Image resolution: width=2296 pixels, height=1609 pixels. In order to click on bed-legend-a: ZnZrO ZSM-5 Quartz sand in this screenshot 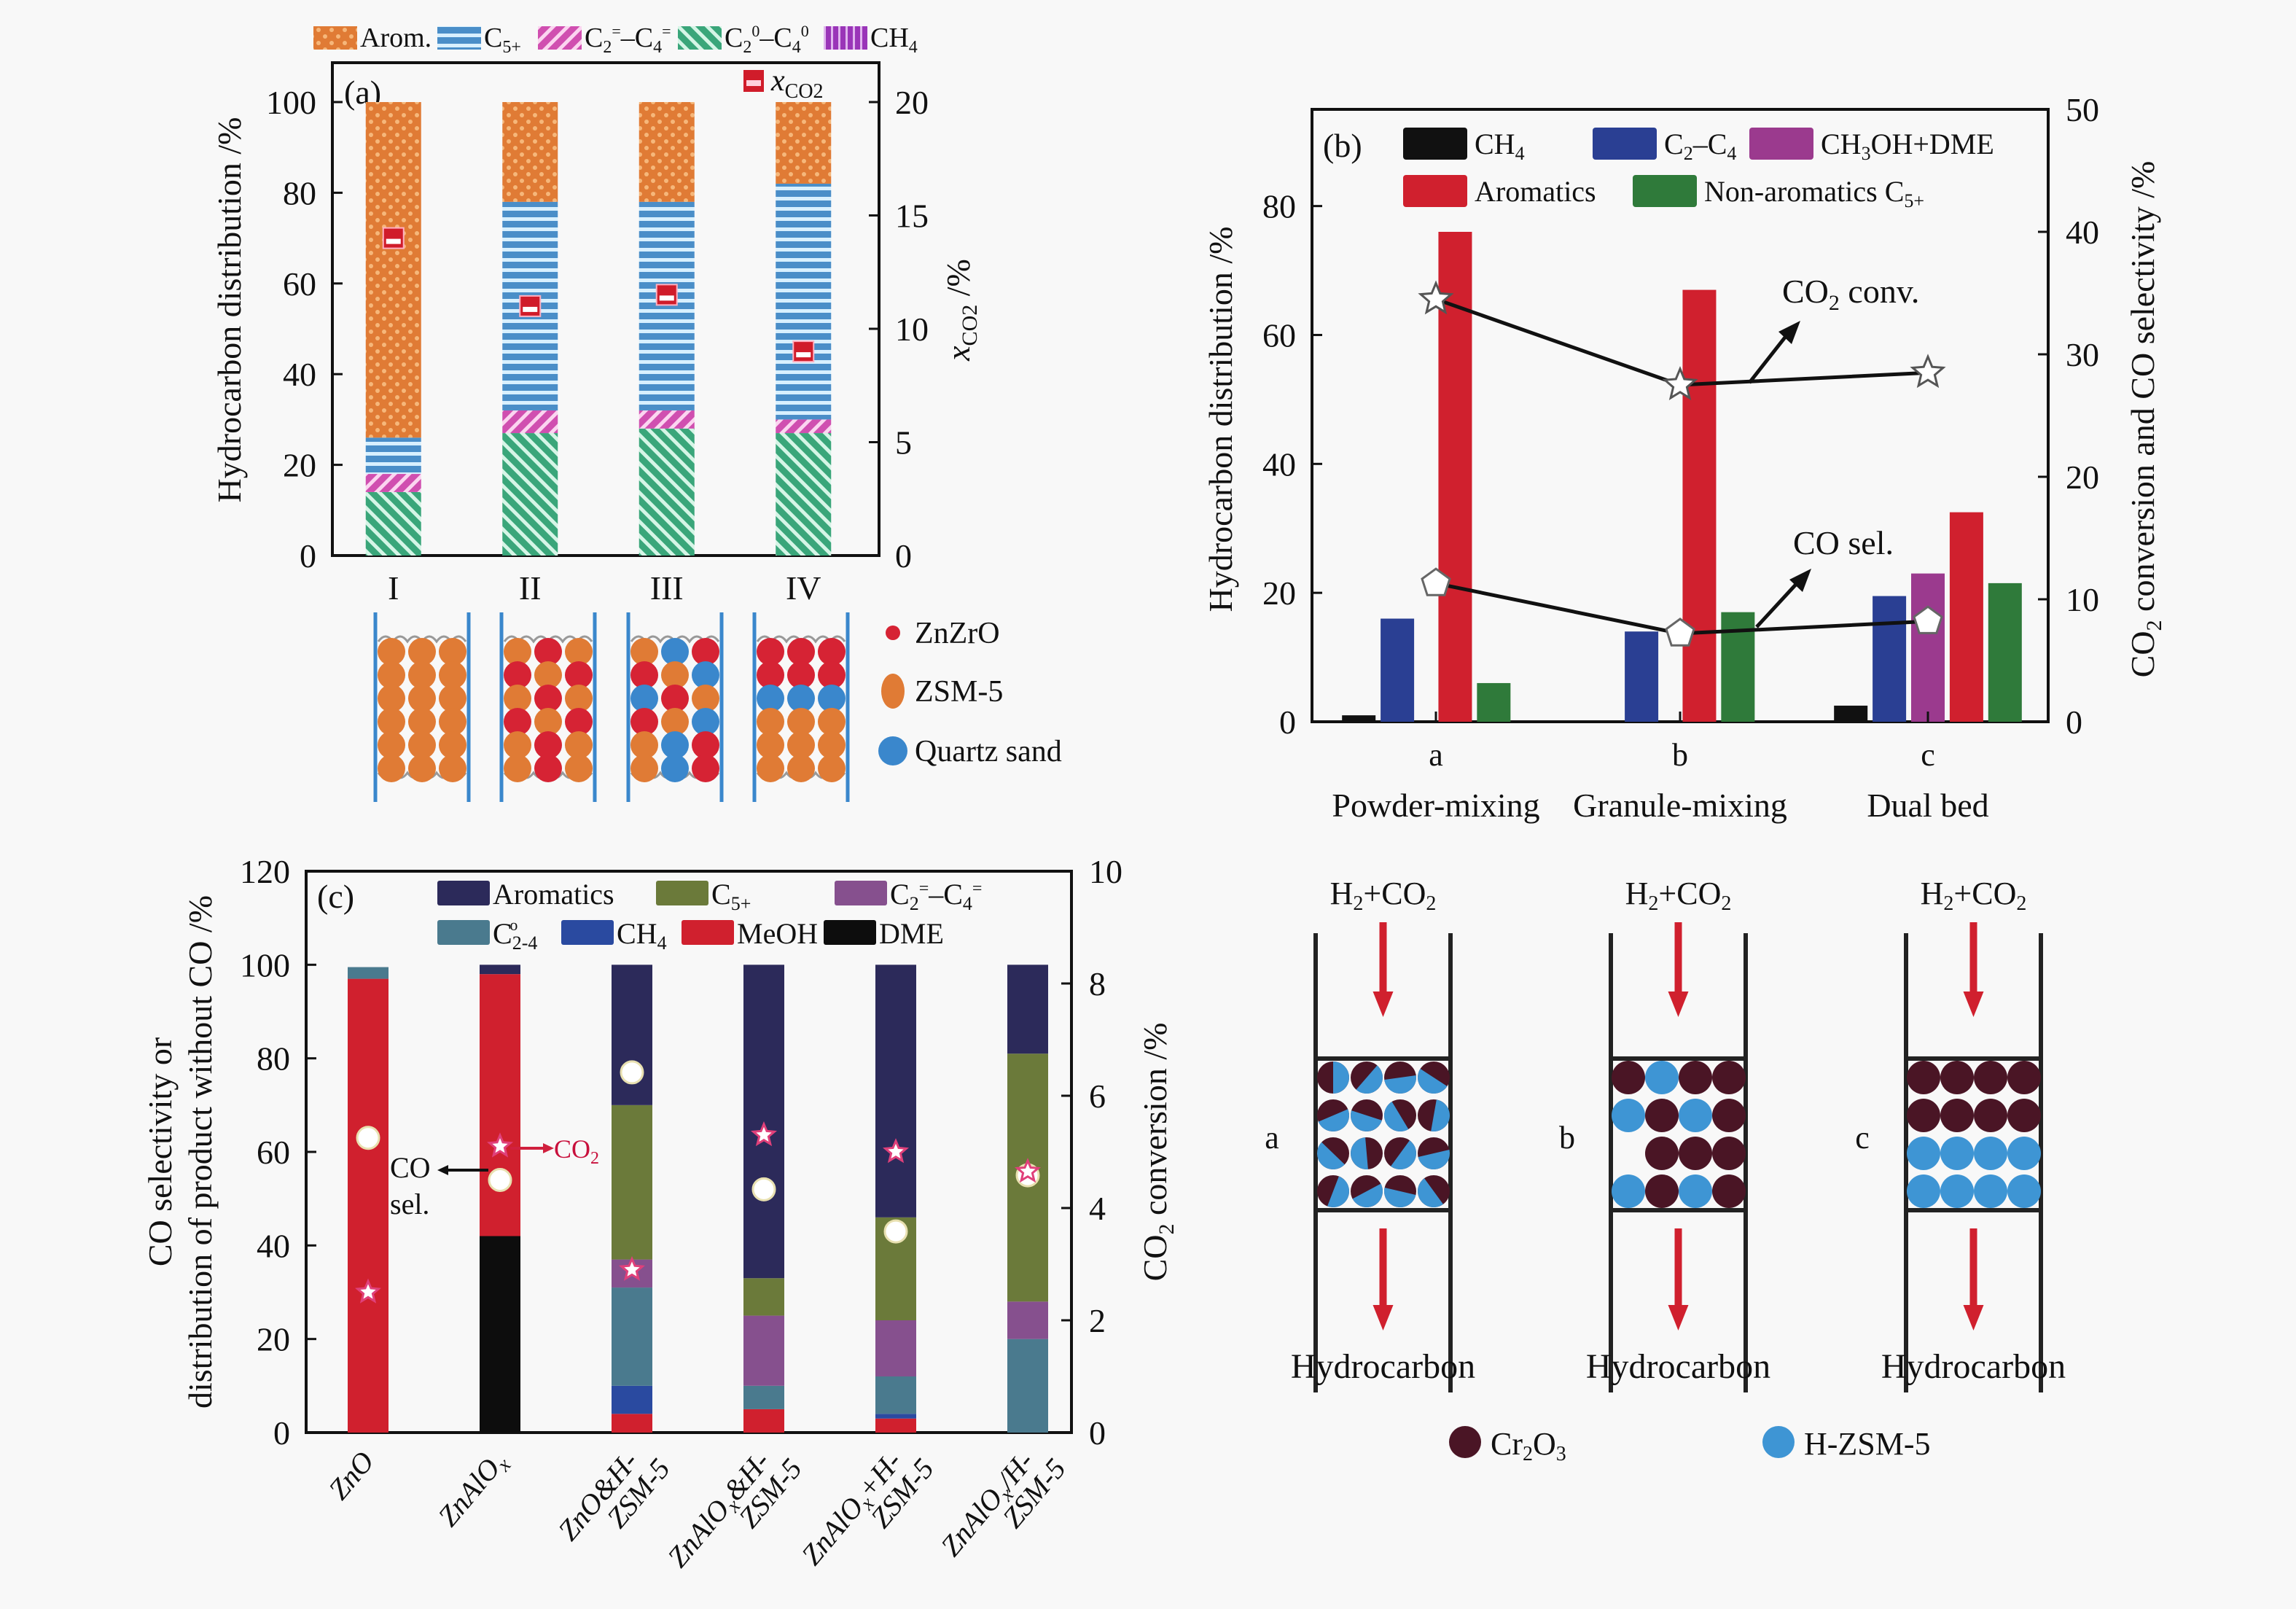, I will do `click(970, 692)`.